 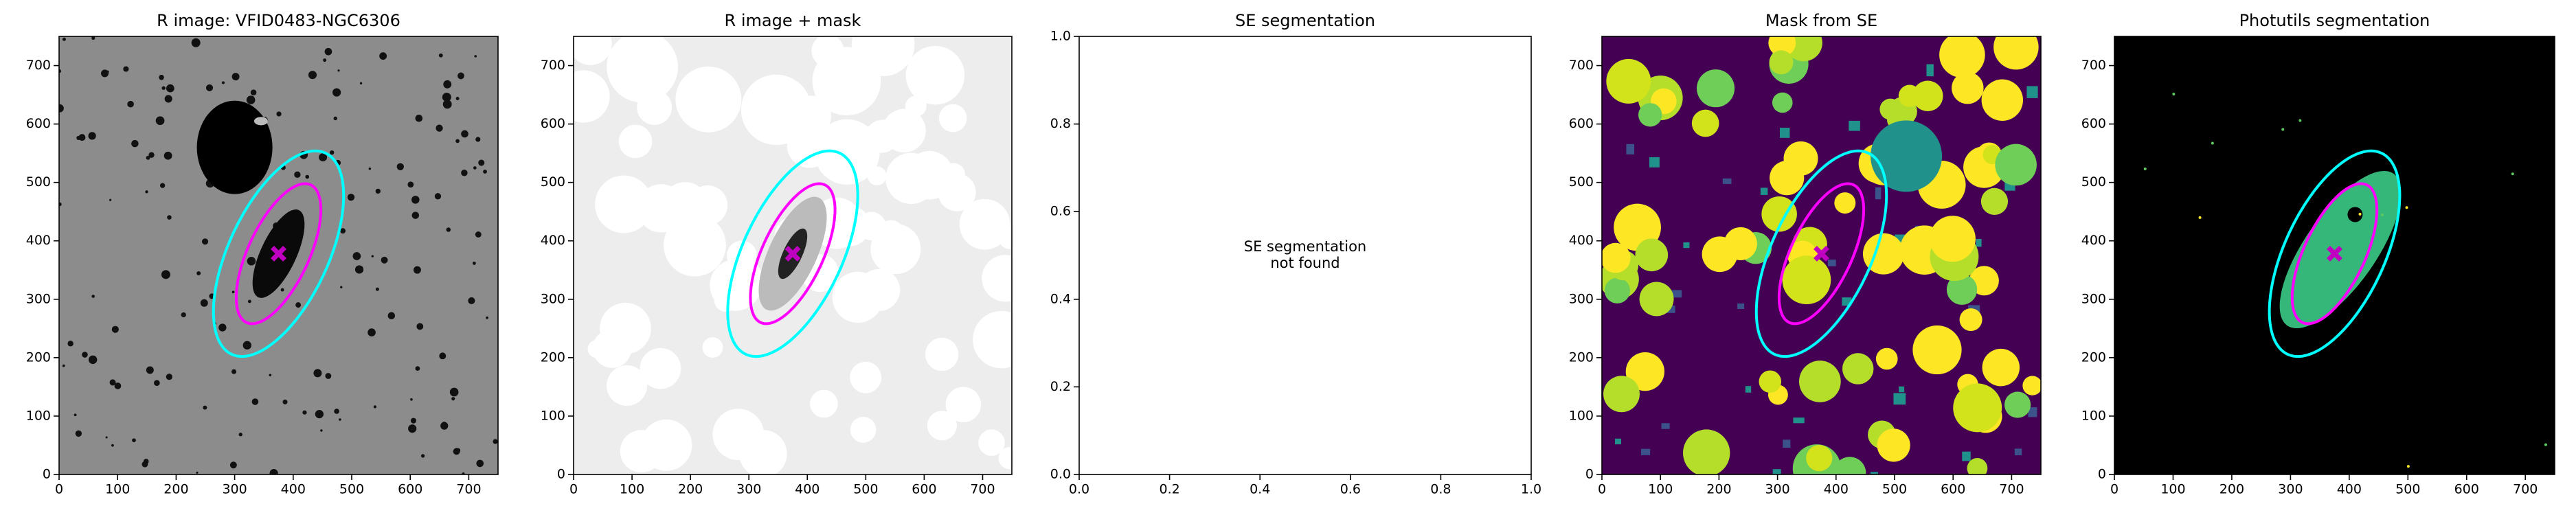 I want to click on plot-area, so click(x=1821, y=255).